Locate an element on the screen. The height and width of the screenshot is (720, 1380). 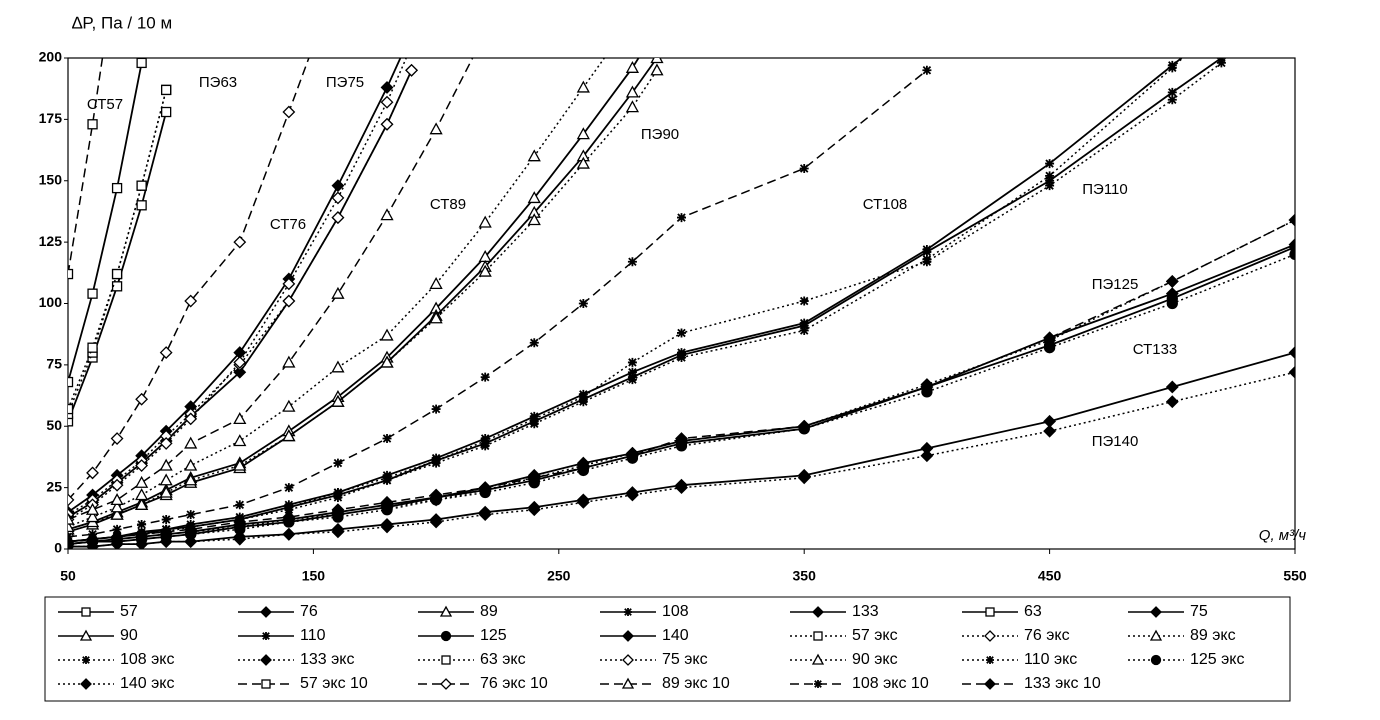
legend-label: 76 экс is located at coordinates (1047, 635).